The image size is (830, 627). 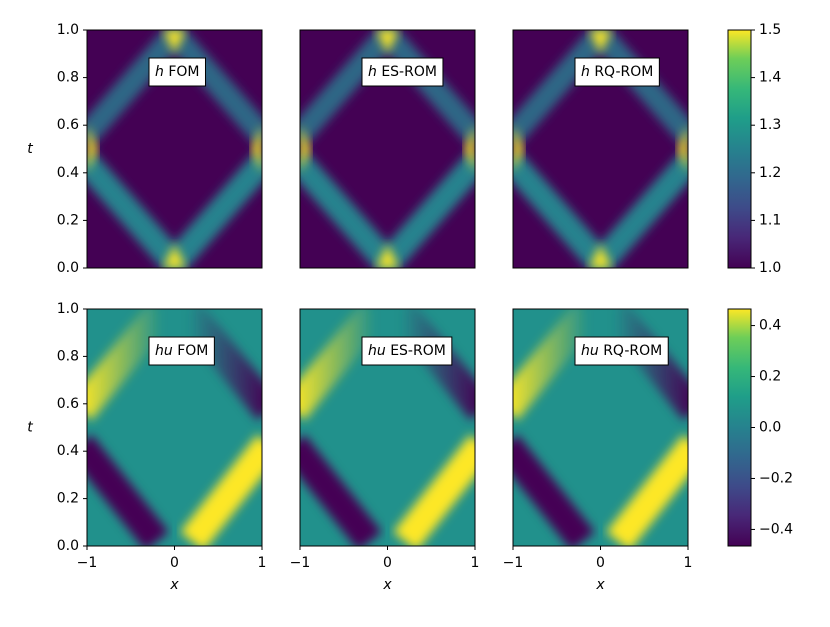 I want to click on colorbar-tick-label: 0.0, so click(x=770, y=428).